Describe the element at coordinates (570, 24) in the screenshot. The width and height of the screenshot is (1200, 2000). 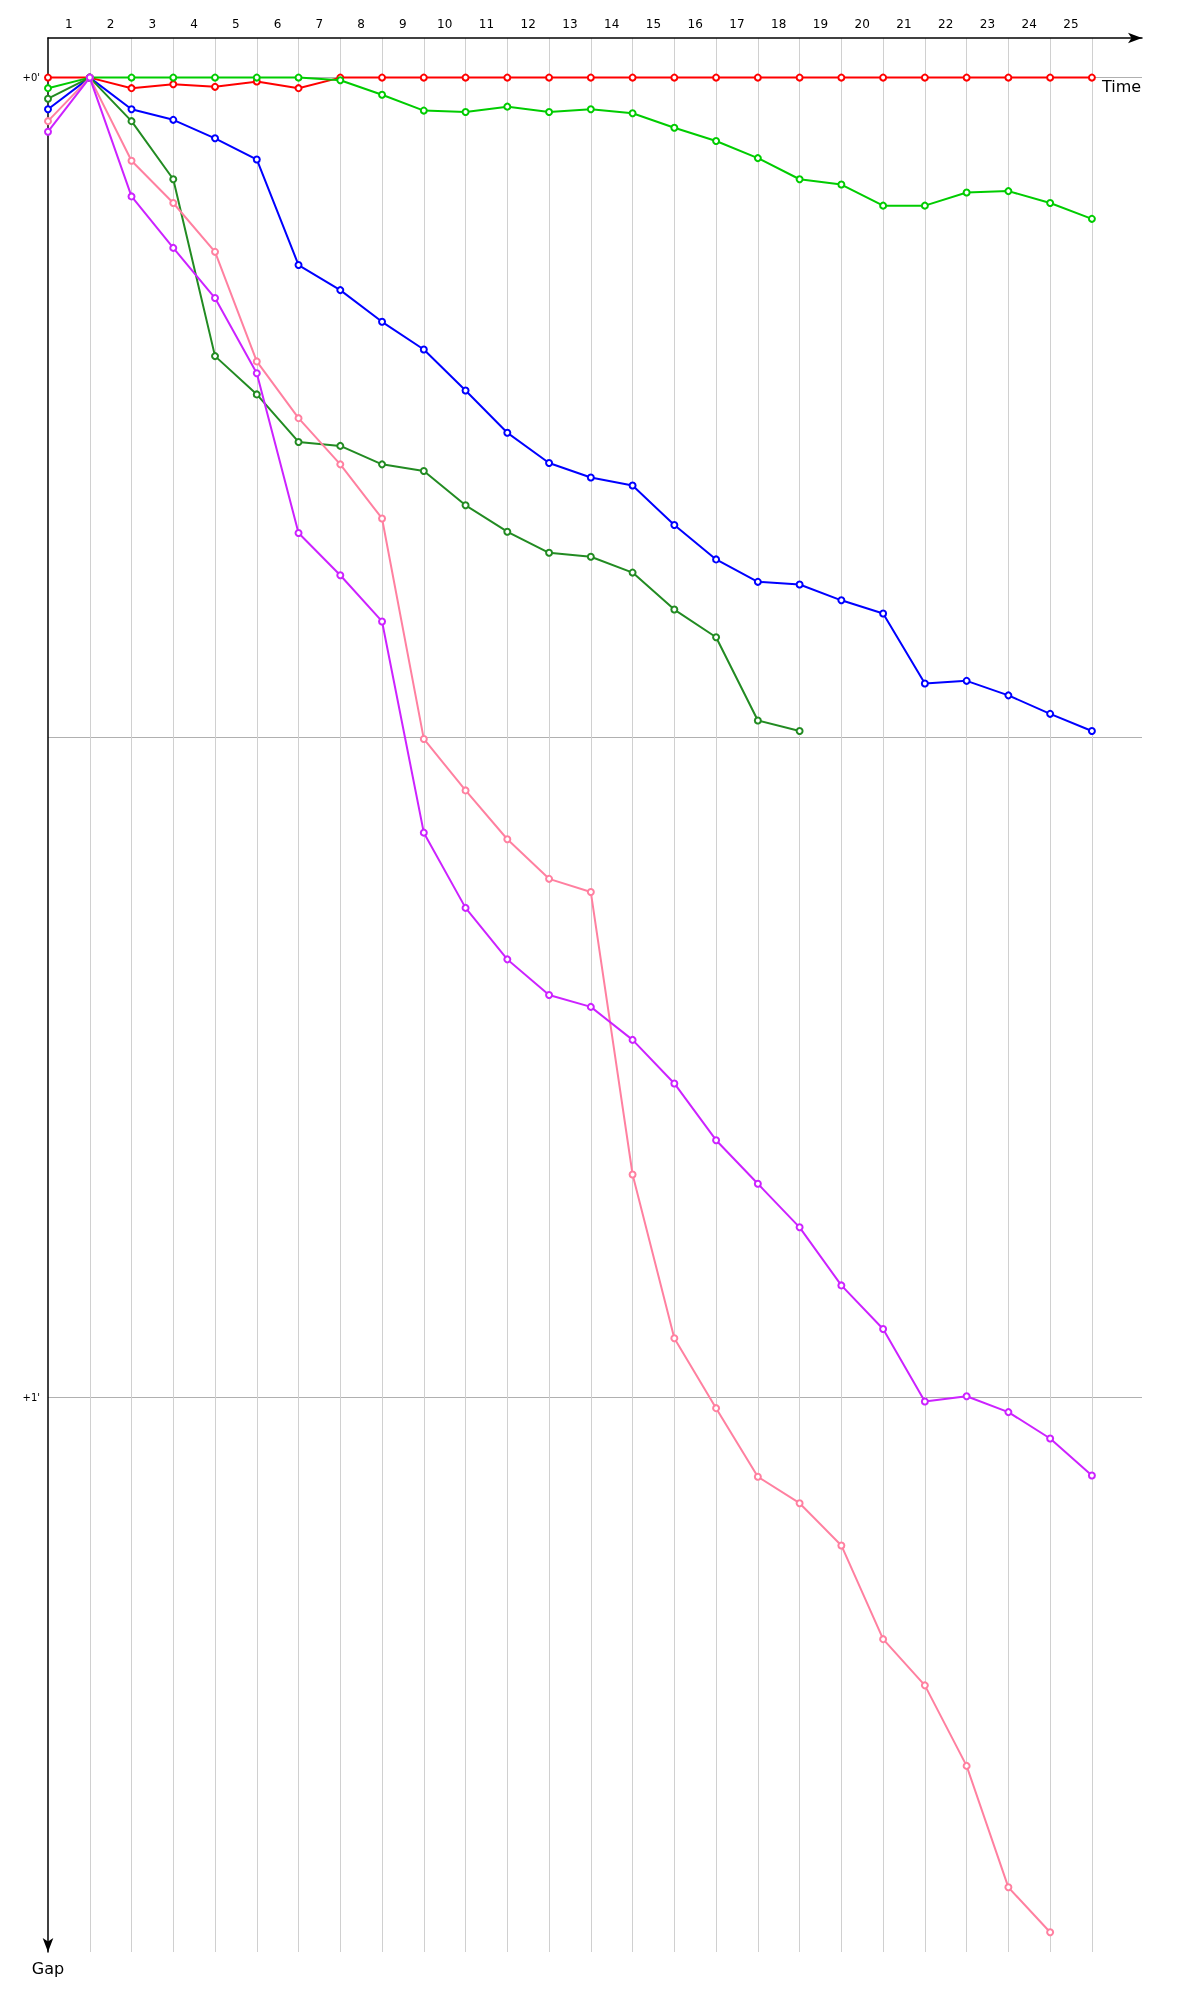
I see `x-tick-label: 13` at that location.